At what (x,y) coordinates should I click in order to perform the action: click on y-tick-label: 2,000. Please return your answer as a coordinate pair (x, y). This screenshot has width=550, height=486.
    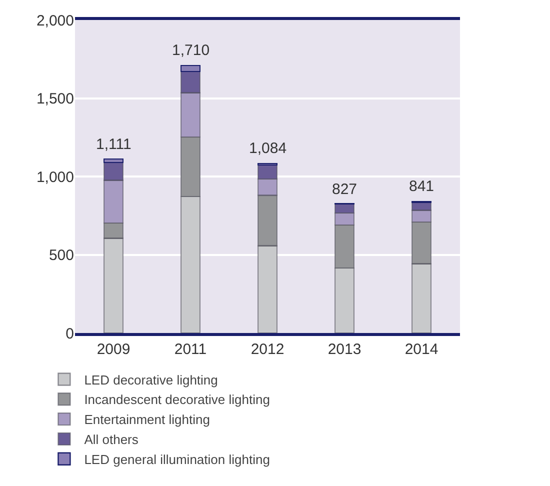
    Looking at the image, I should click on (55, 21).